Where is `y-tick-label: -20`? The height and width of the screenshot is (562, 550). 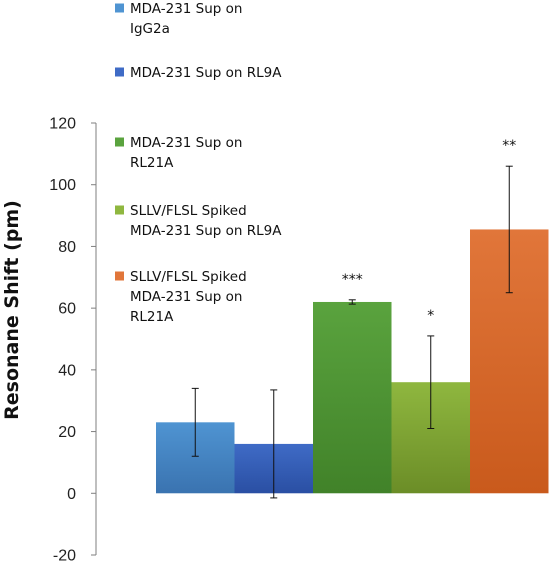
y-tick-label: -20 is located at coordinates (64, 555).